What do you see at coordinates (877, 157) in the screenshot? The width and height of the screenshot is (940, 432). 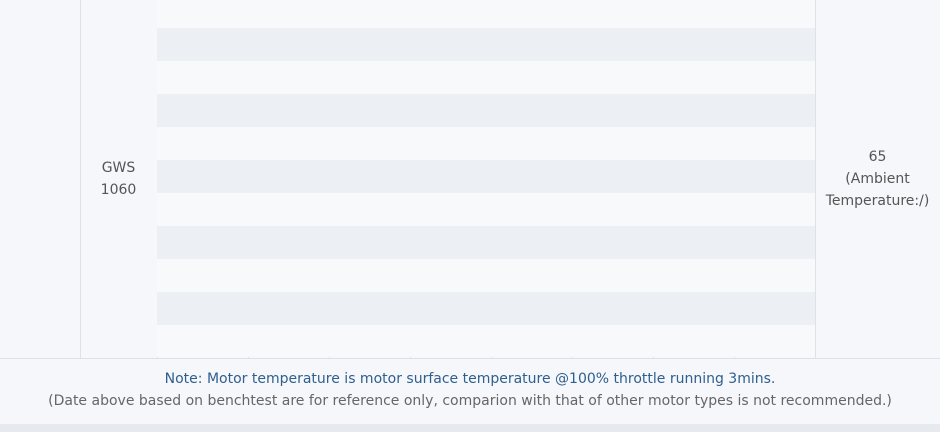 I see `temperature: 65` at bounding box center [877, 157].